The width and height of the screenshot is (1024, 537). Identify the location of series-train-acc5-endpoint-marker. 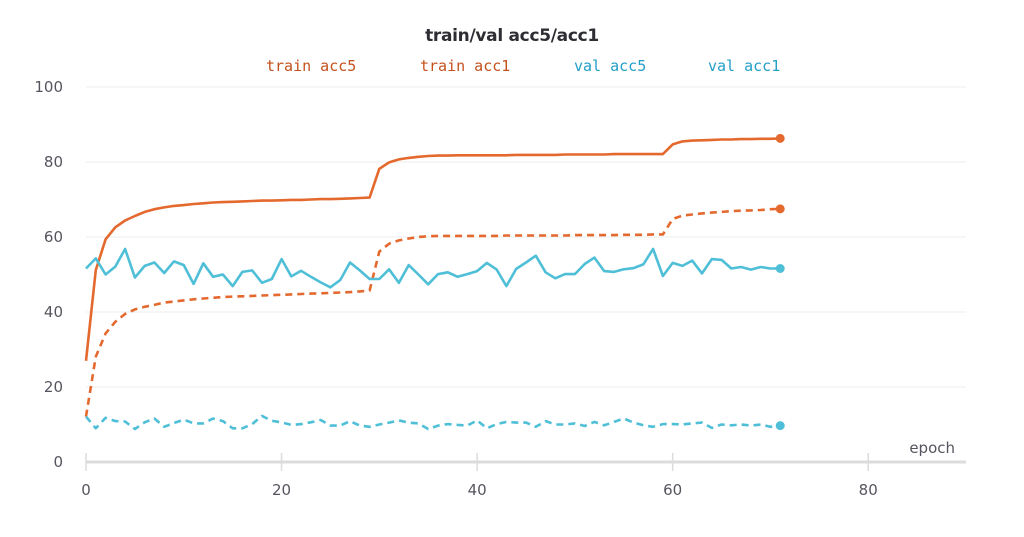
(780, 138).